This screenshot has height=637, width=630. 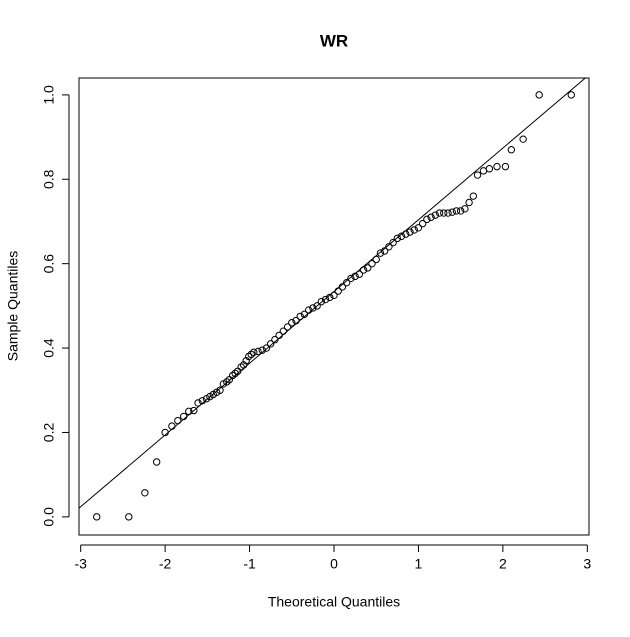 What do you see at coordinates (165, 564) in the screenshot?
I see `x-tick-label: -2` at bounding box center [165, 564].